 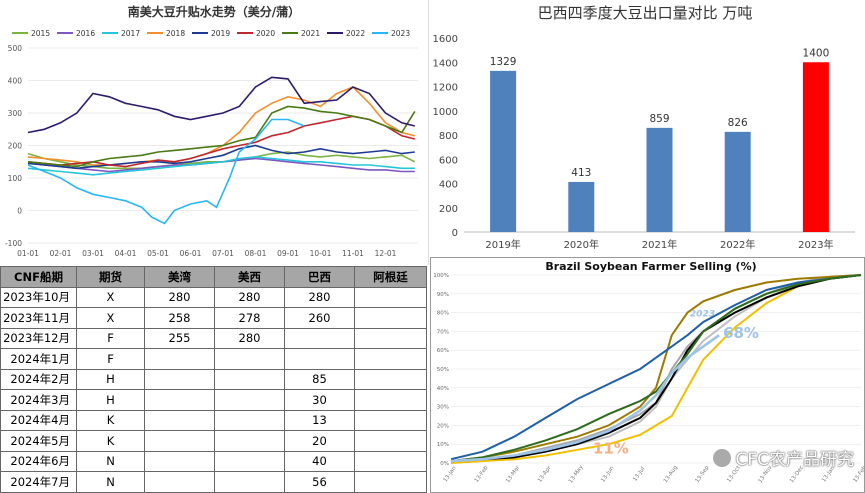 I want to click on table-cell: 255, so click(x=179, y=338).